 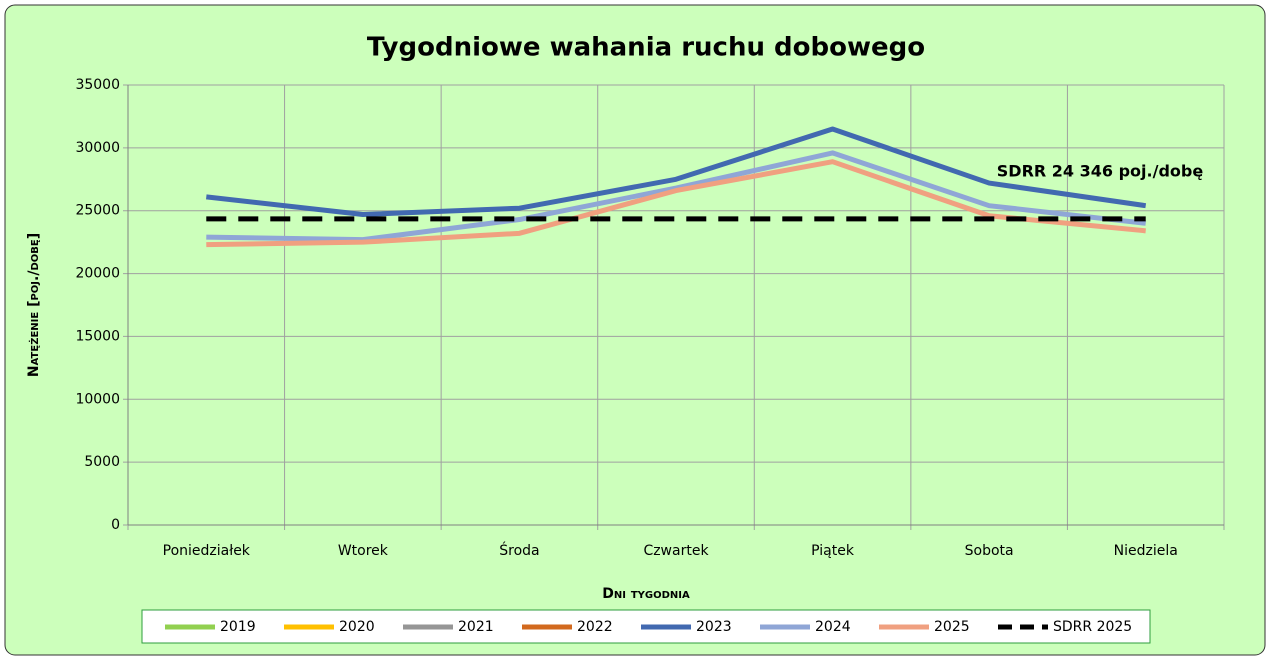 I want to click on chart-title: Tygodniowe wahania ruchu dobowego, so click(x=646, y=48).